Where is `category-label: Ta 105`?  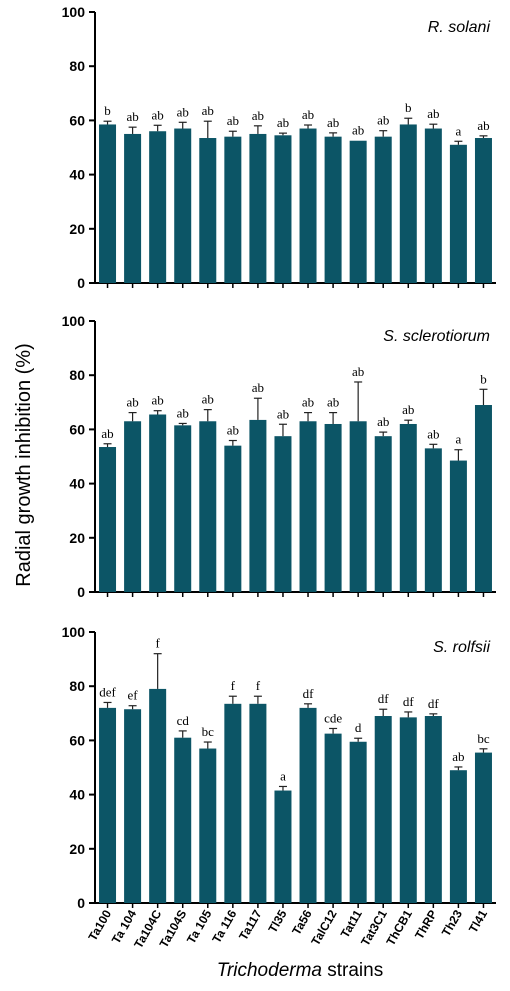 category-label: Ta 105 is located at coordinates (199, 926).